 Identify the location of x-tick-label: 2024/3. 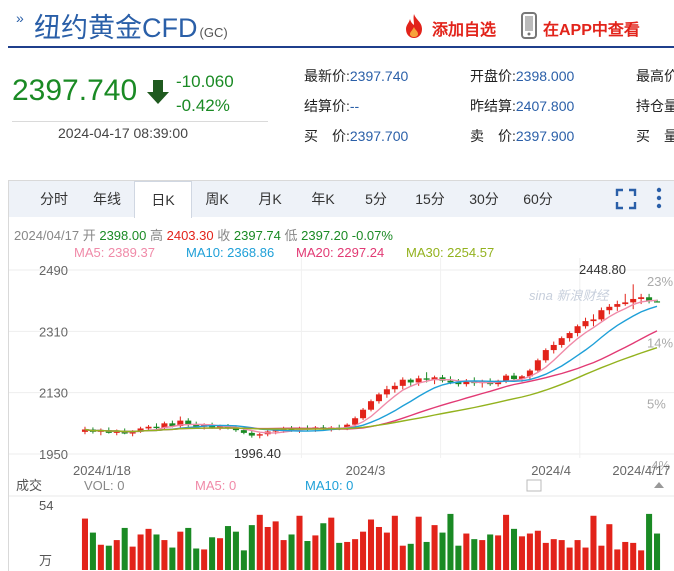
(366, 470).